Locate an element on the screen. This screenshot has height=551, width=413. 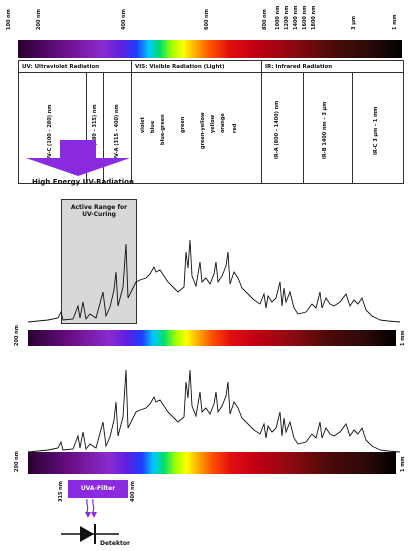
irb-column: IR-B 1400 nm - 3 µm is located at coordinates (328, 128).